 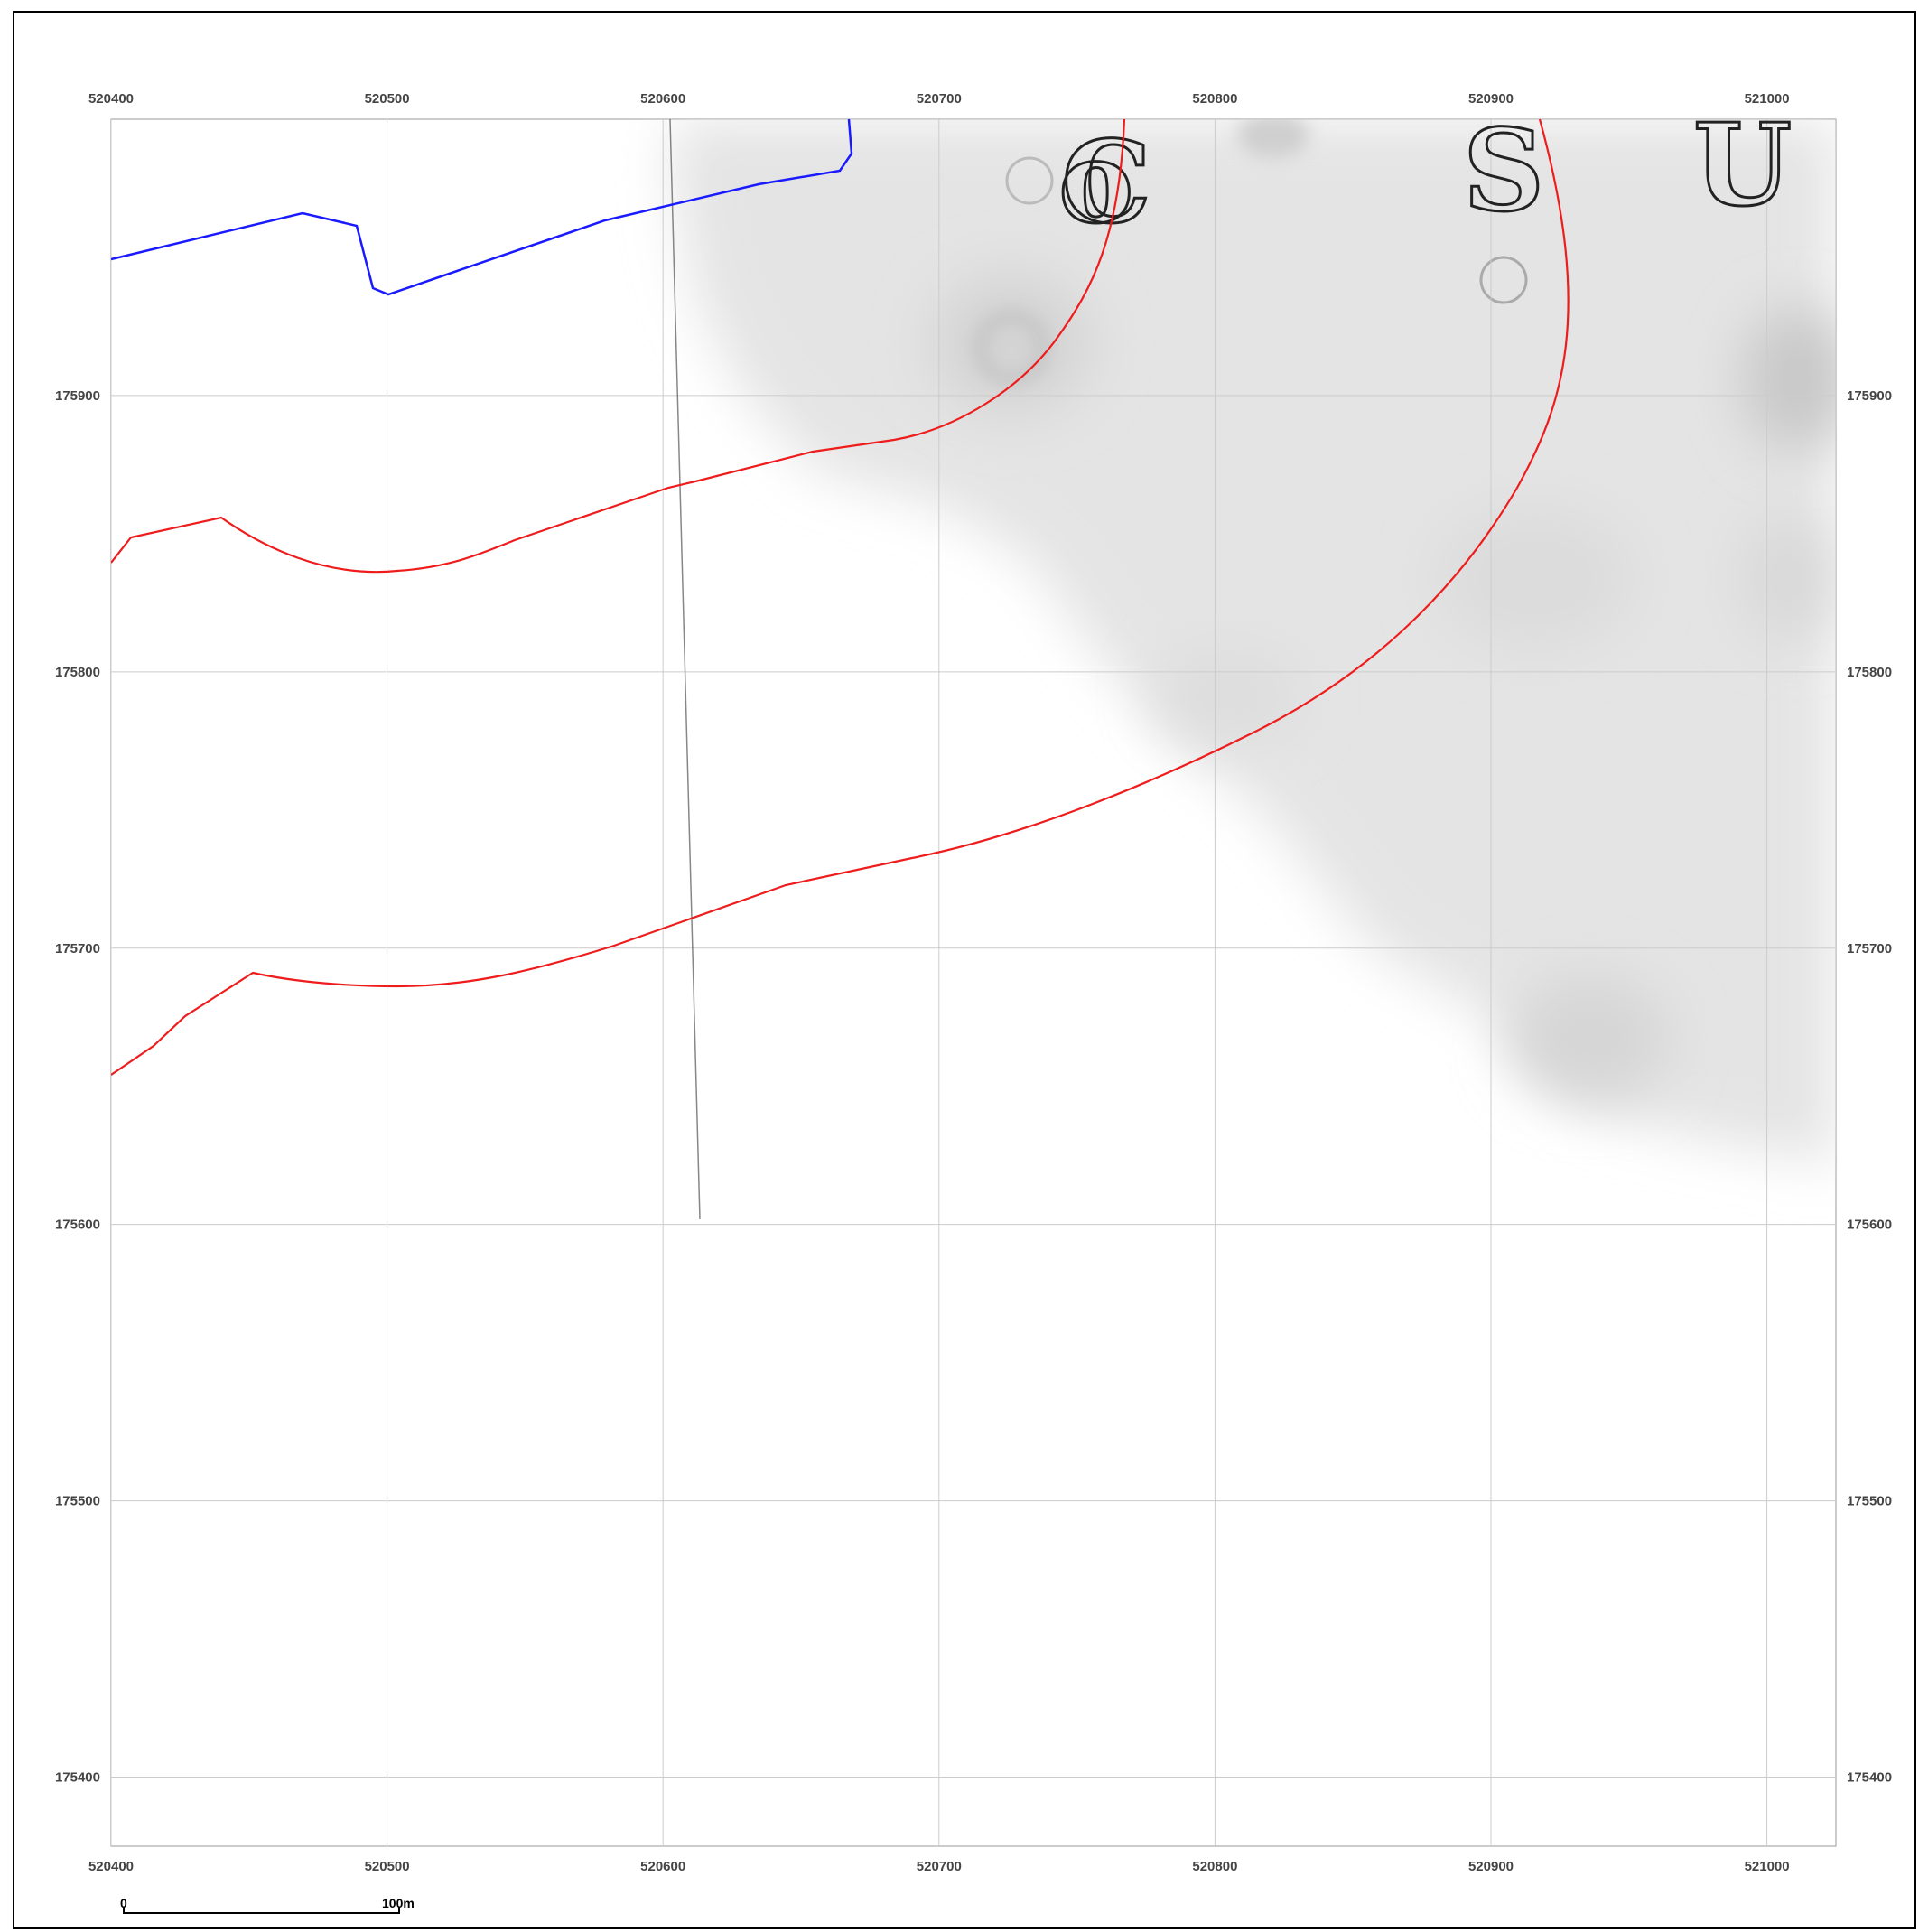 I want to click on old-path-line, so click(x=685, y=669).